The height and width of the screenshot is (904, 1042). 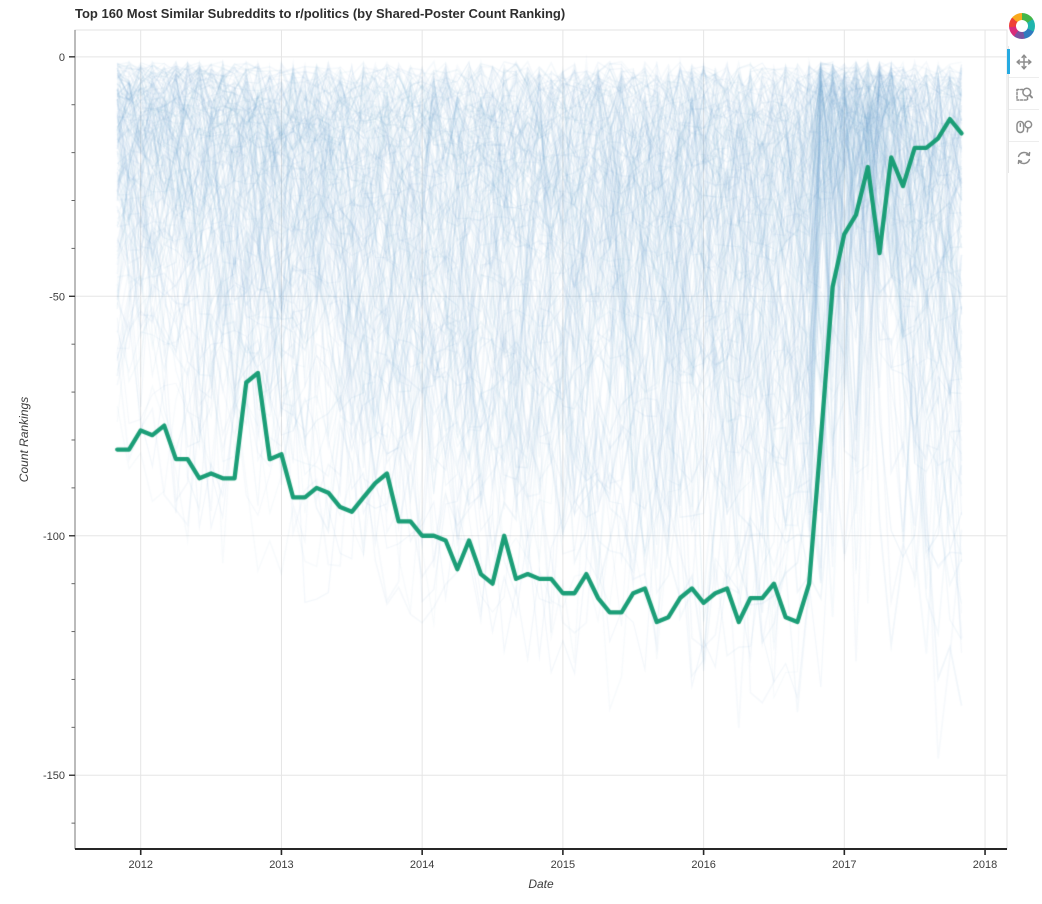 I want to click on pan-icon, so click(x=1023, y=61).